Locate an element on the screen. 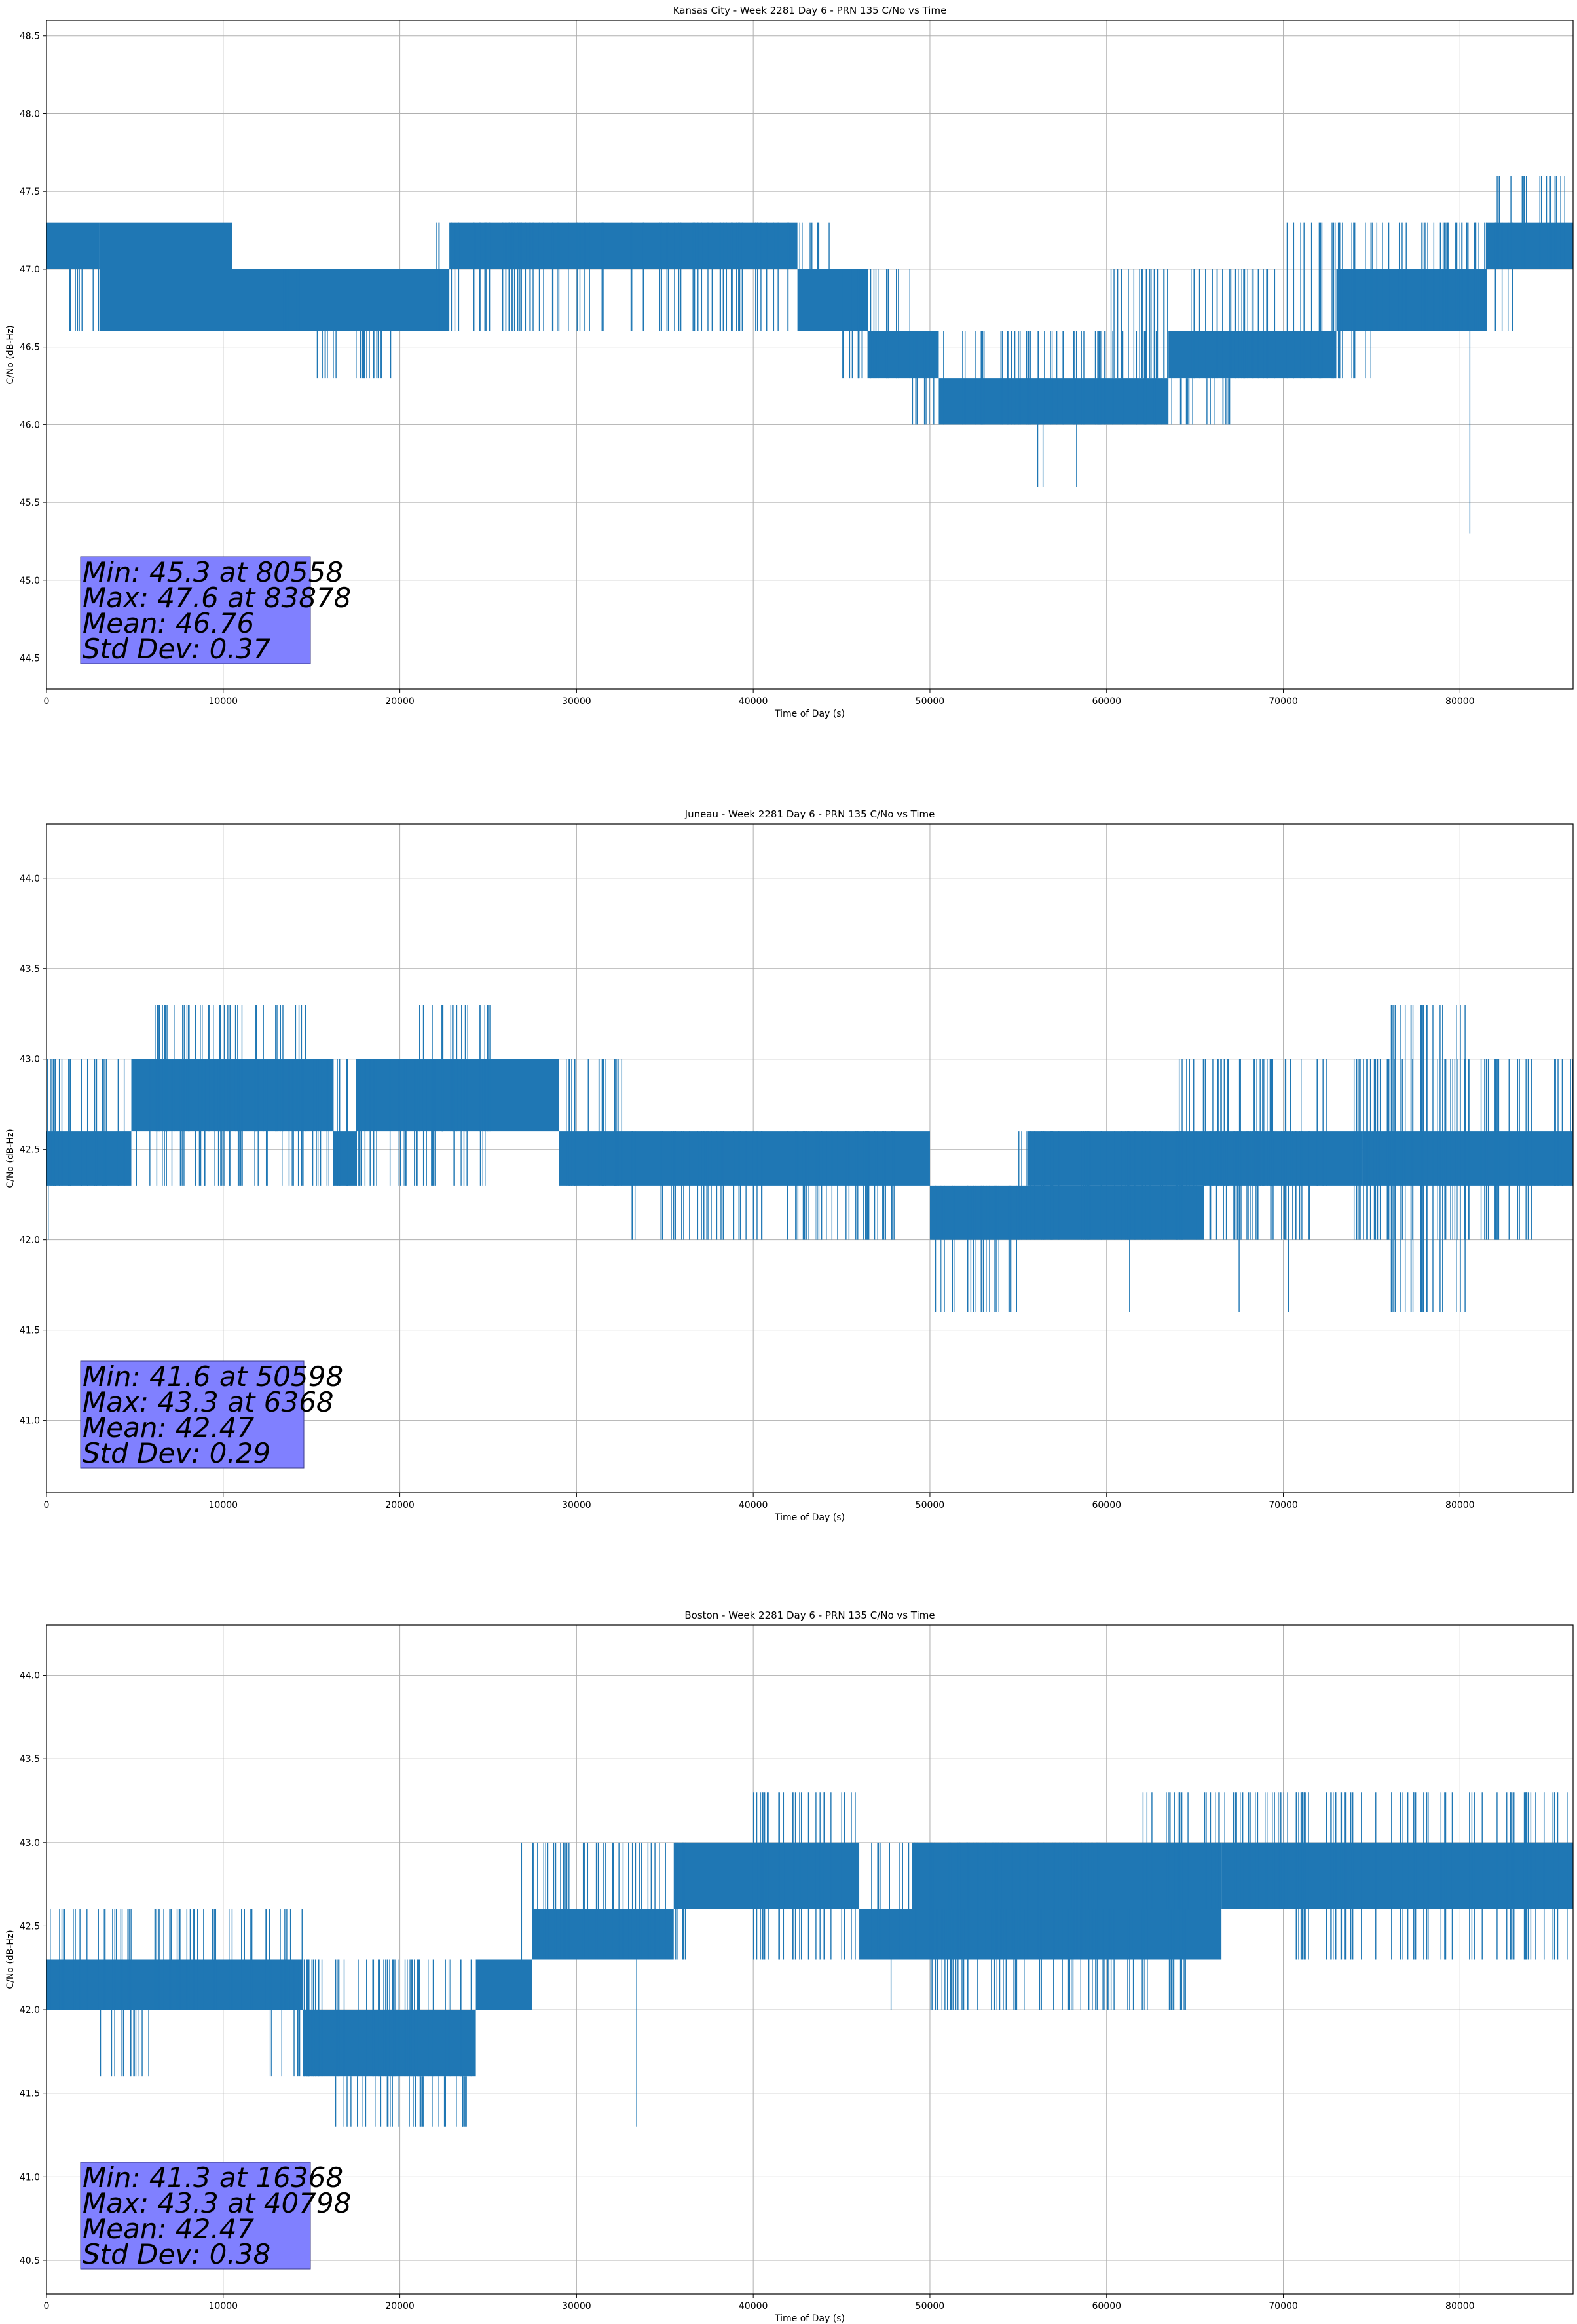  y-tick-label: 44.5 is located at coordinates (30, 659).